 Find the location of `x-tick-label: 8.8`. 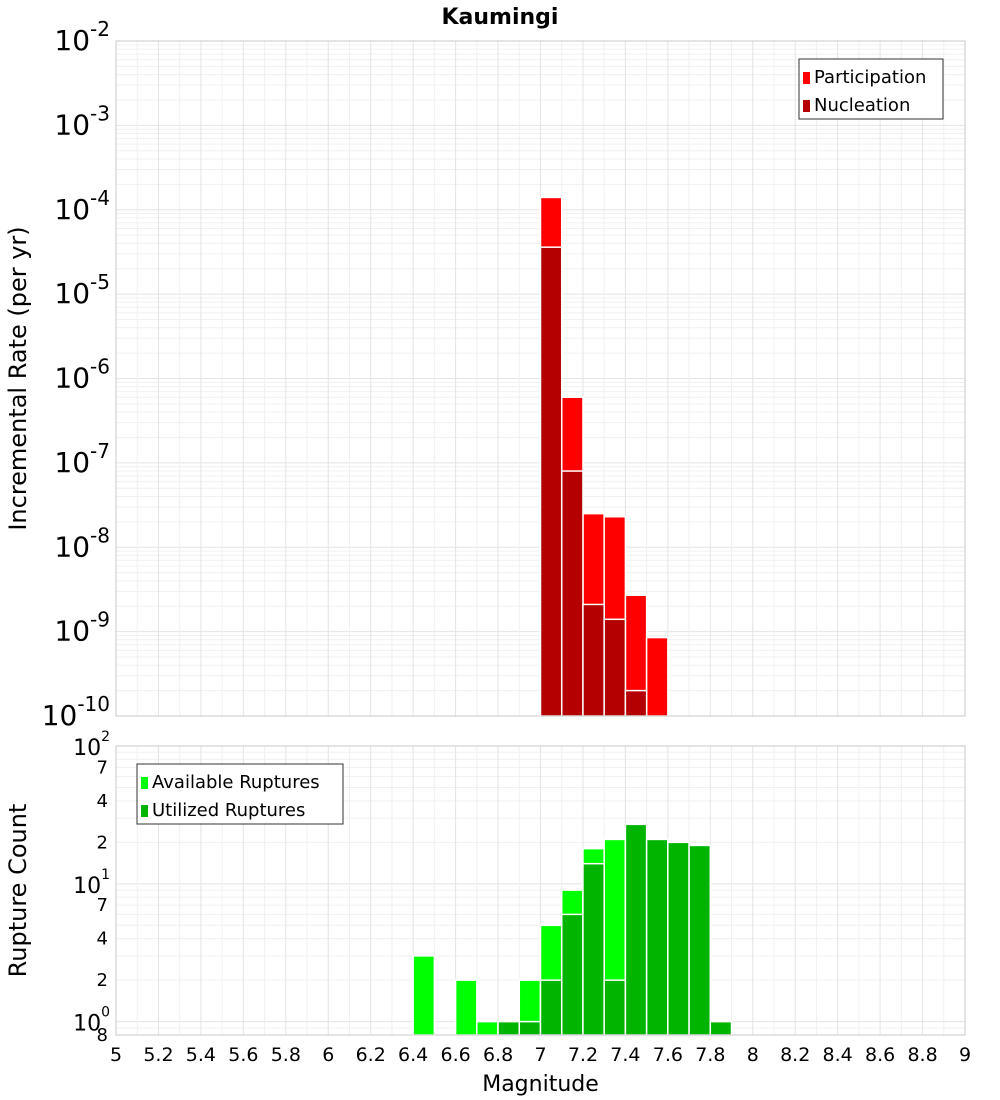

x-tick-label: 8.8 is located at coordinates (922, 1055).